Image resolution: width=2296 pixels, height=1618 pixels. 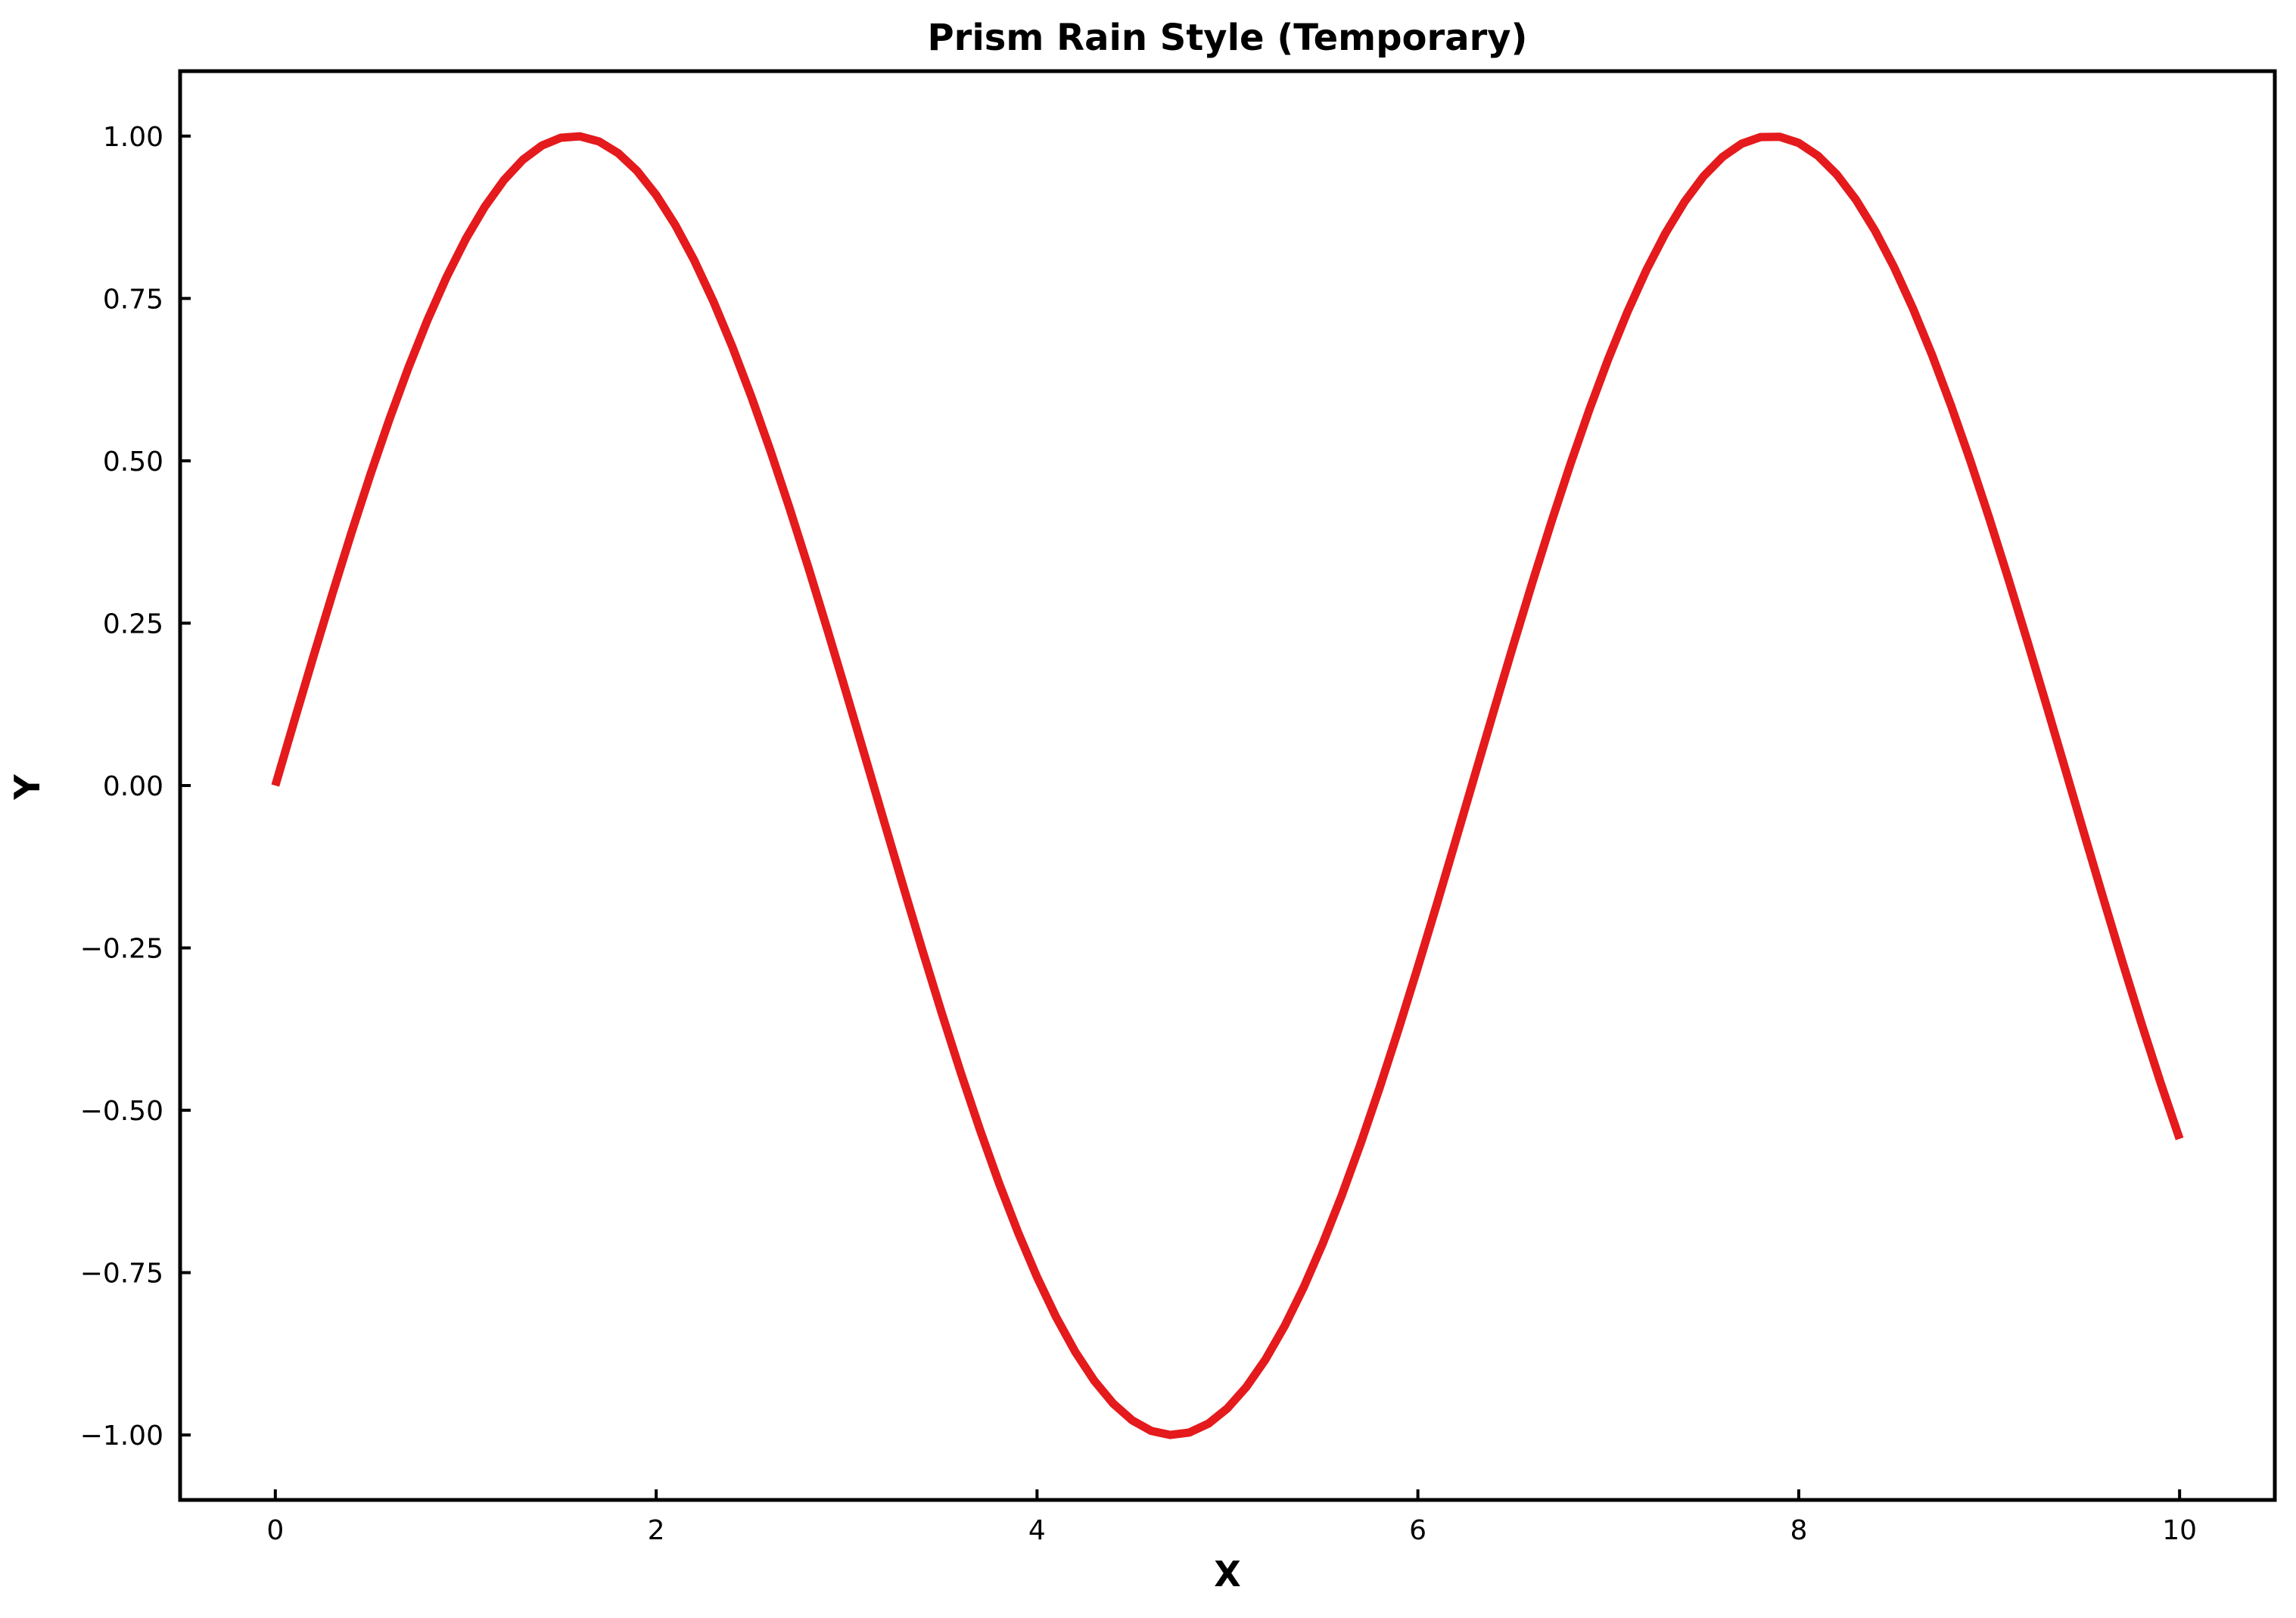 I want to click on x-axis-label: X, so click(x=1227, y=1574).